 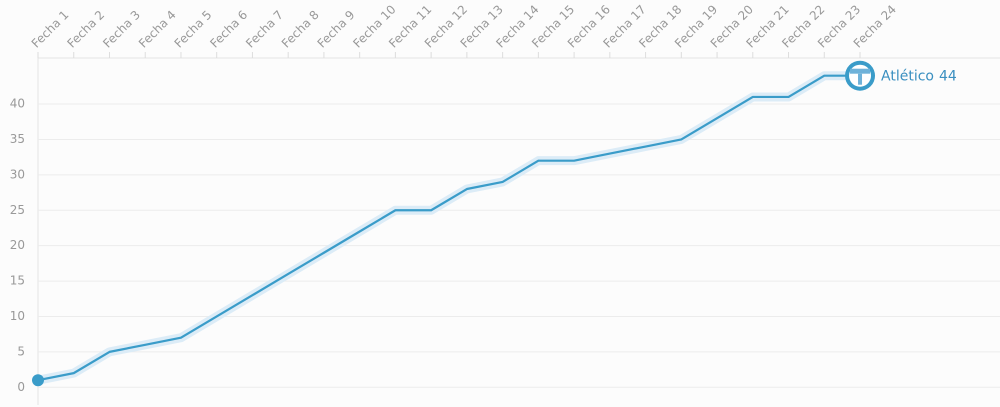 What do you see at coordinates (17, 104) in the screenshot?
I see `y-tick-label: 40` at bounding box center [17, 104].